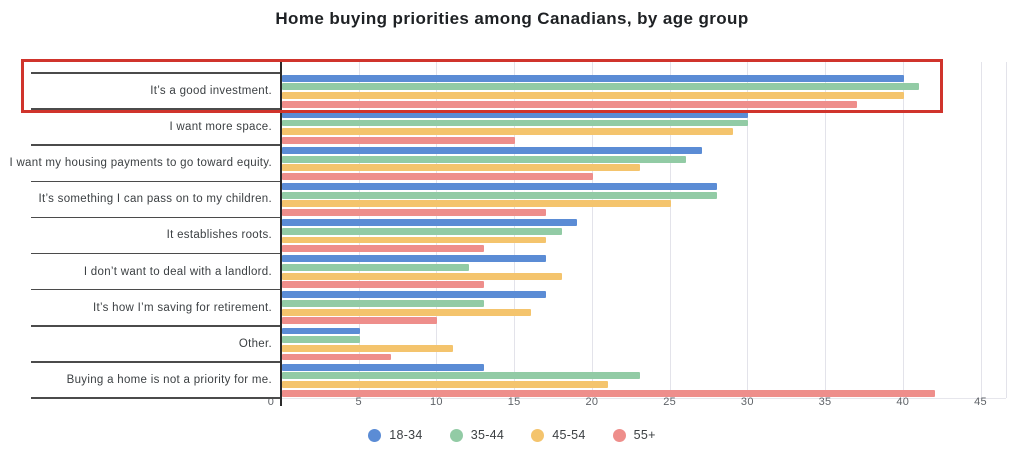  What do you see at coordinates (177, 271) in the screenshot?
I see `category-label: I don’t want to deal with a landlord.` at bounding box center [177, 271].